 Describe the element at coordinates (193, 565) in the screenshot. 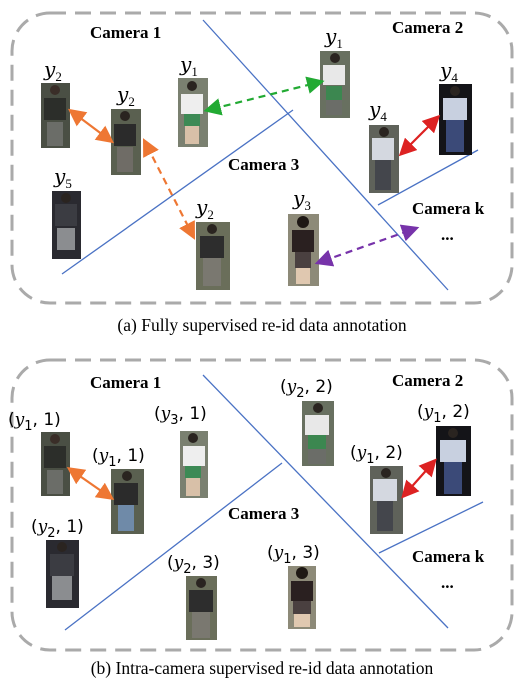

I see `label-b-h: (y2, 3)` at that location.